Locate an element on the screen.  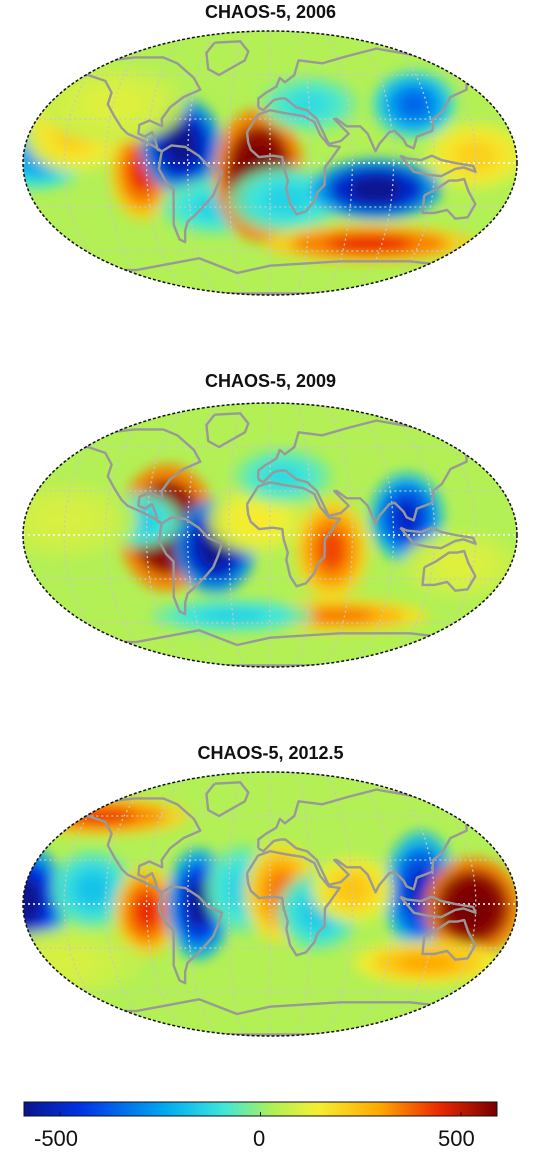
map-title-2006: CHAOS-5, 2006 is located at coordinates (270, 12).